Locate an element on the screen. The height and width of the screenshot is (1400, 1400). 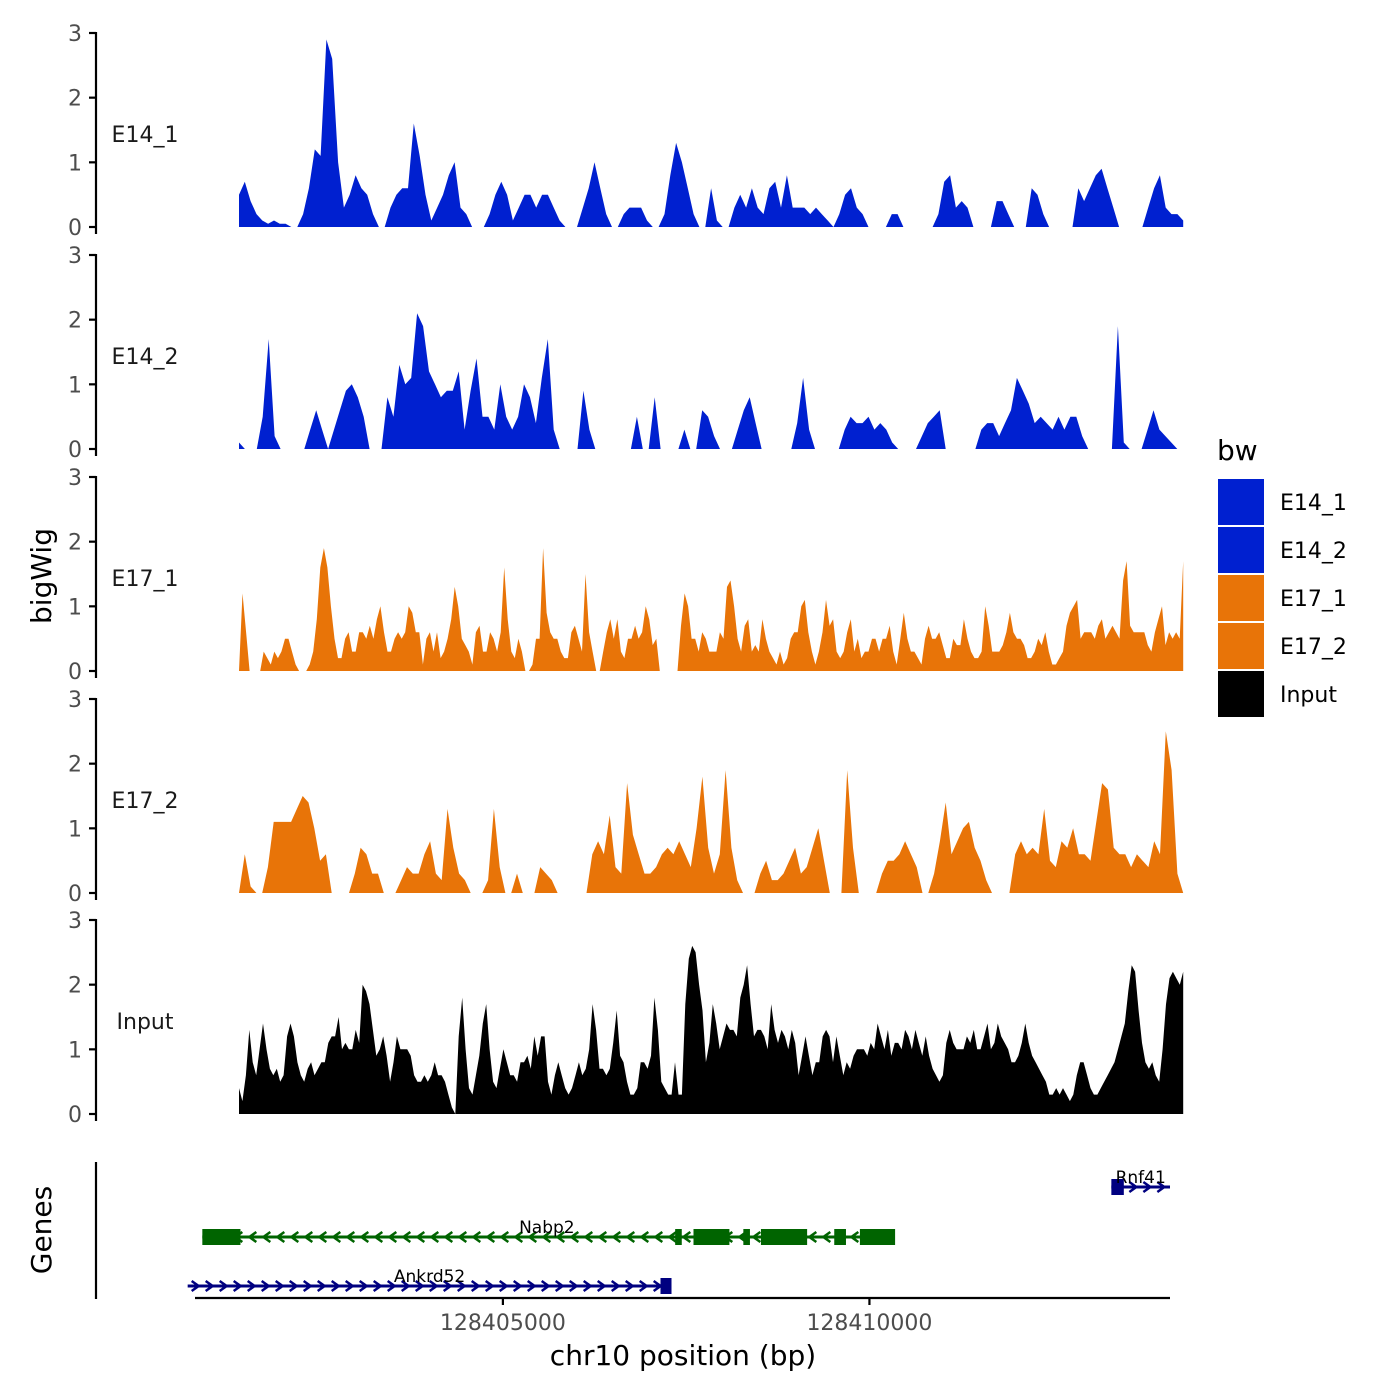
track-e14-2: 0 1 2 3 E14_2 is located at coordinates (626, 353).